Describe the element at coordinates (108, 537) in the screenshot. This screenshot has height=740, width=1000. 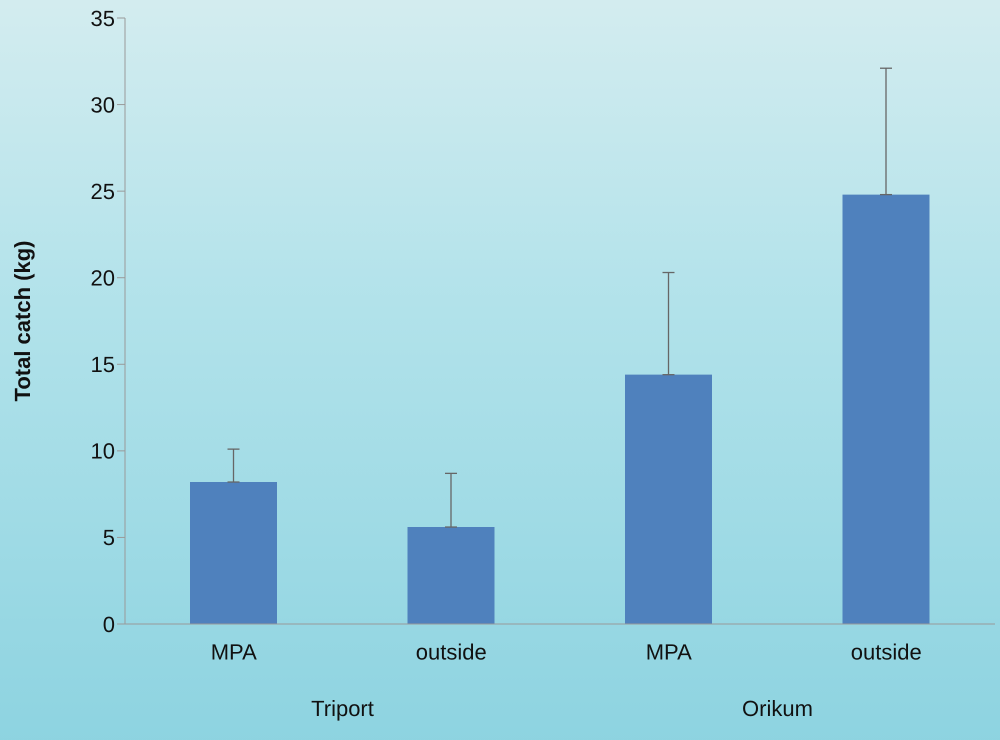
I see `y-tick-label: 5` at that location.